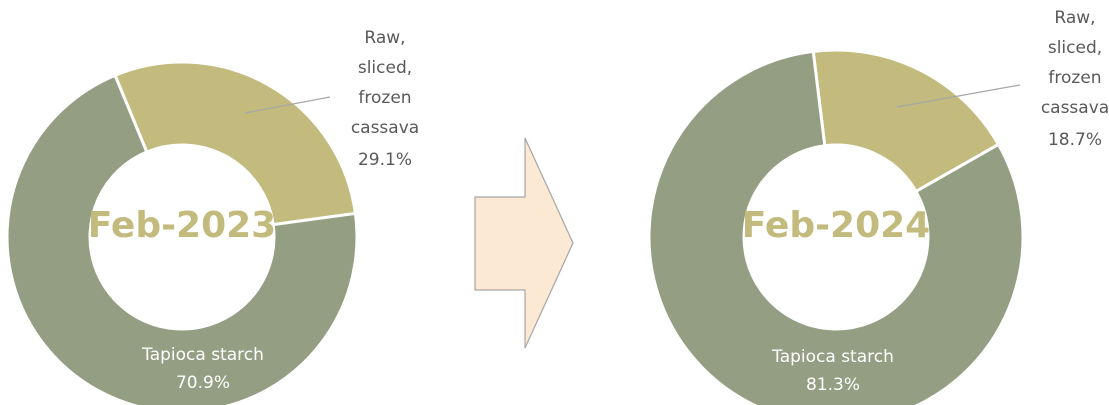 Image resolution: width=1109 pixels, height=405 pixels. Describe the element at coordinates (833, 385) in the screenshot. I see `value-label: 81.3%` at that location.